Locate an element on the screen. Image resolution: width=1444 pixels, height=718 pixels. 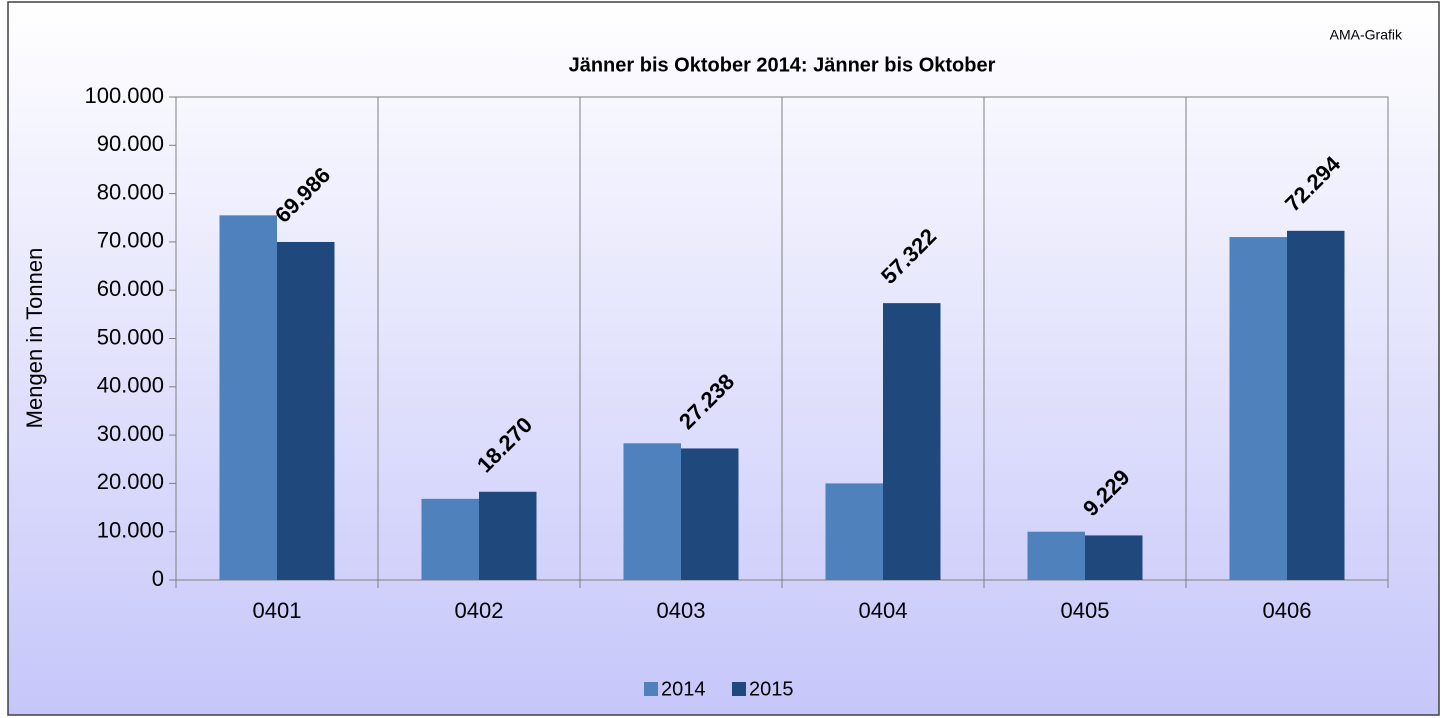
y-tick-label: 100.000 is located at coordinates (124, 95).